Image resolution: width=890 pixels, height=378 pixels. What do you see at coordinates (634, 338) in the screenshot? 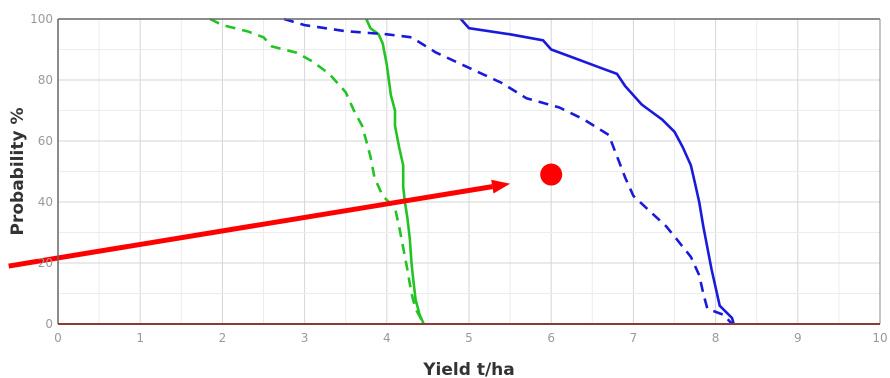
I see `x-tick-label: 7` at bounding box center [634, 338].